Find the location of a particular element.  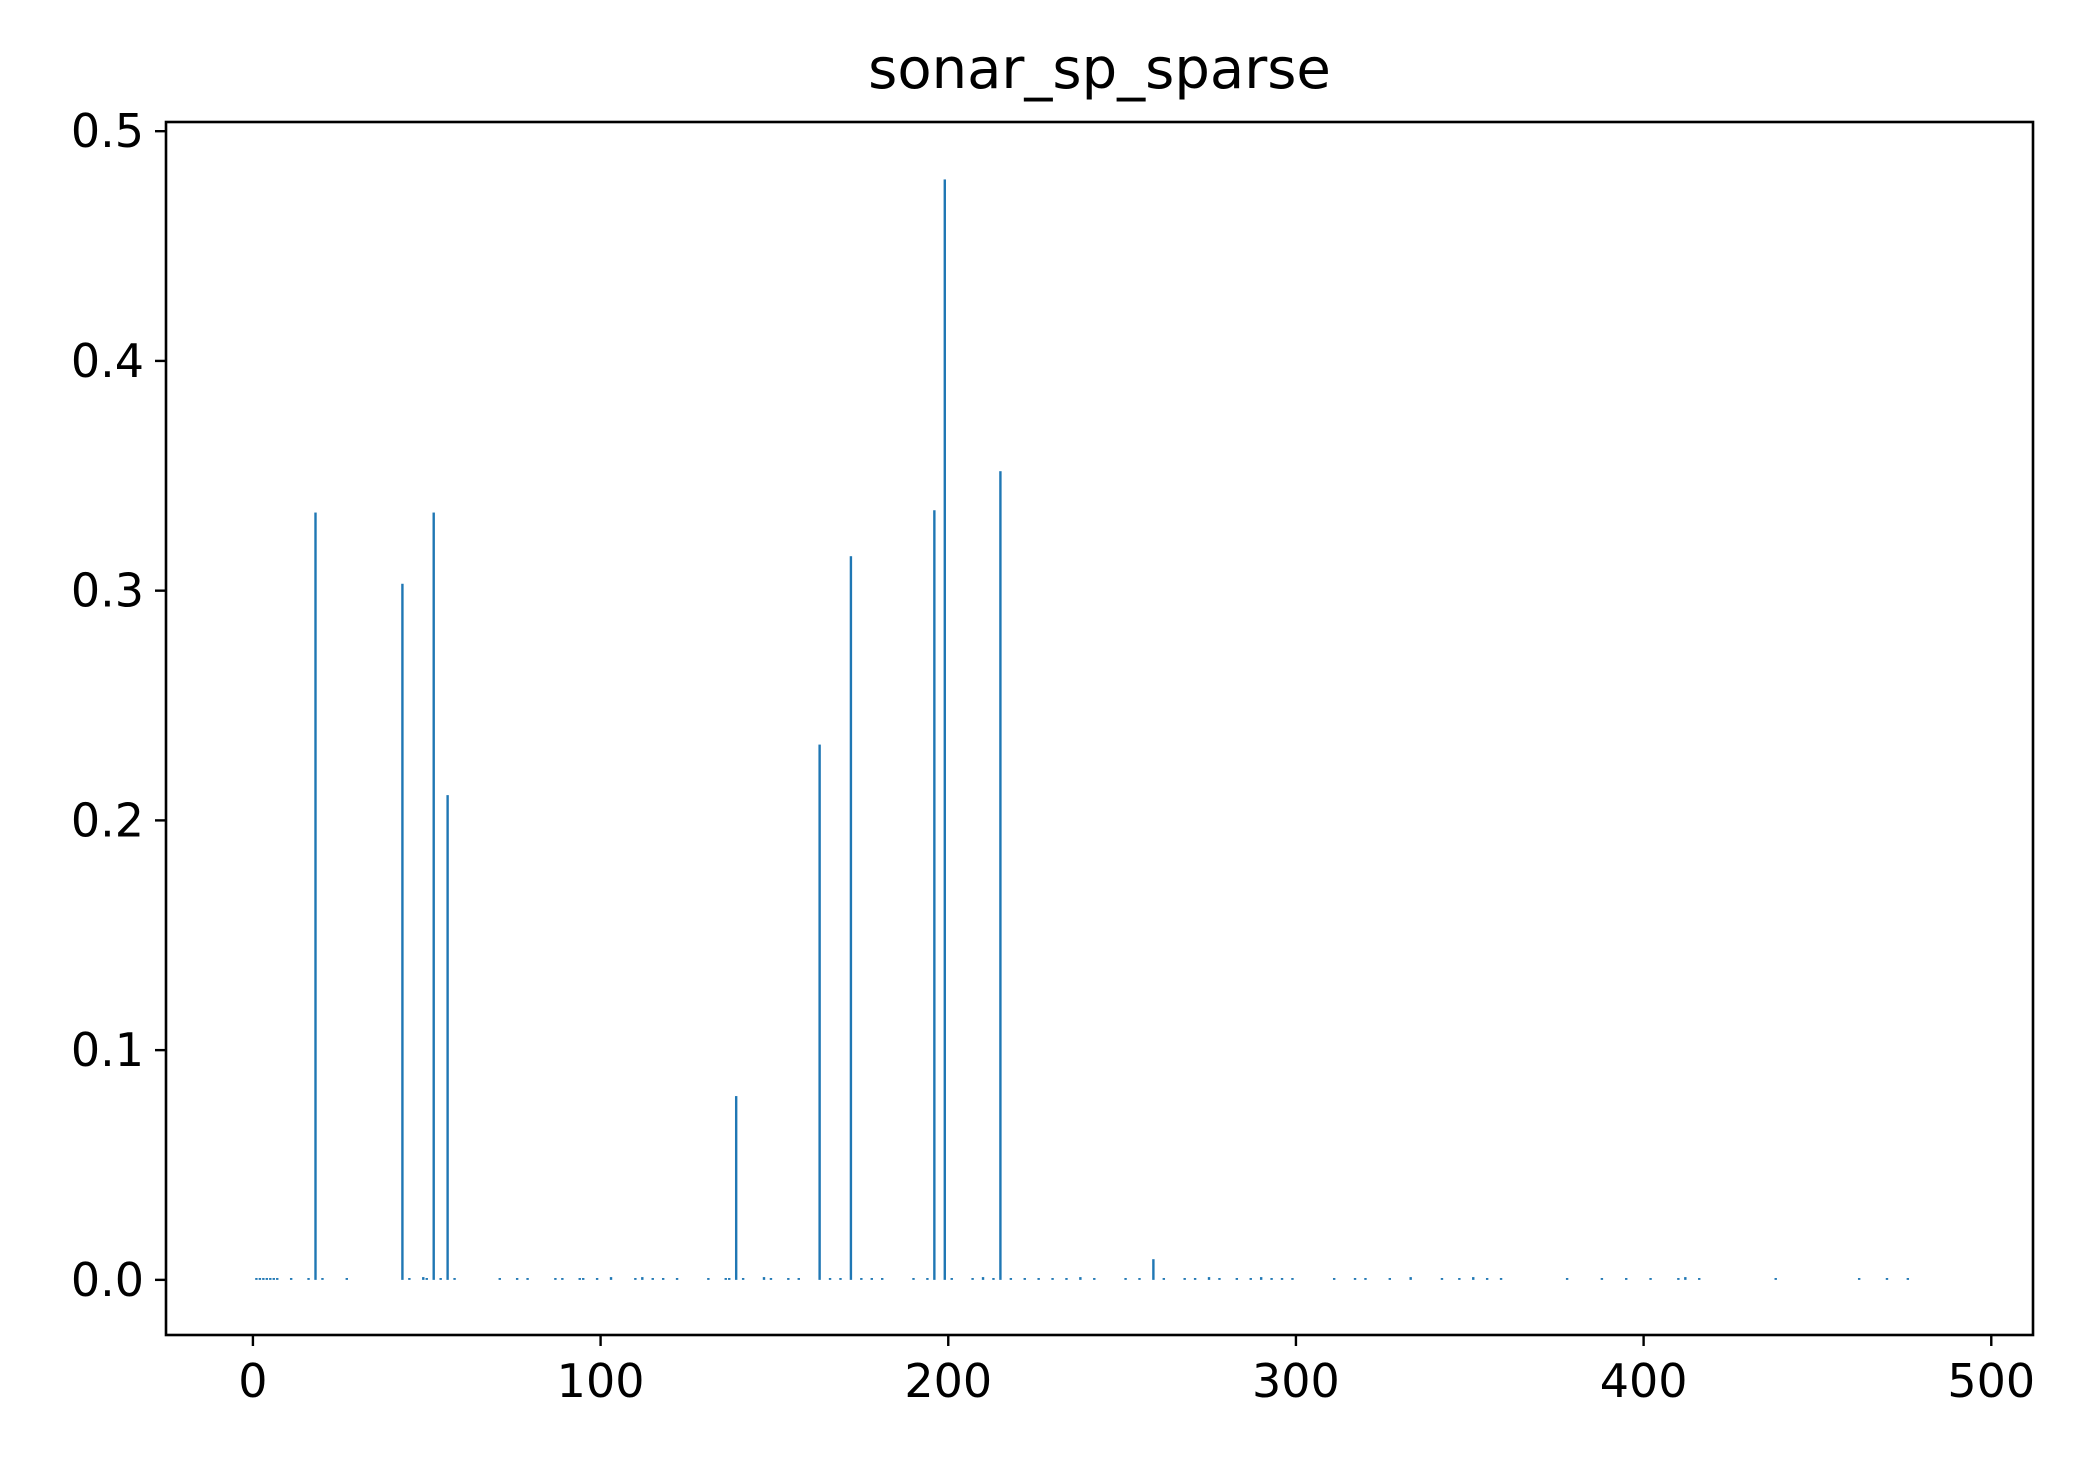

x-tick-label: 500 is located at coordinates (1991, 1381).